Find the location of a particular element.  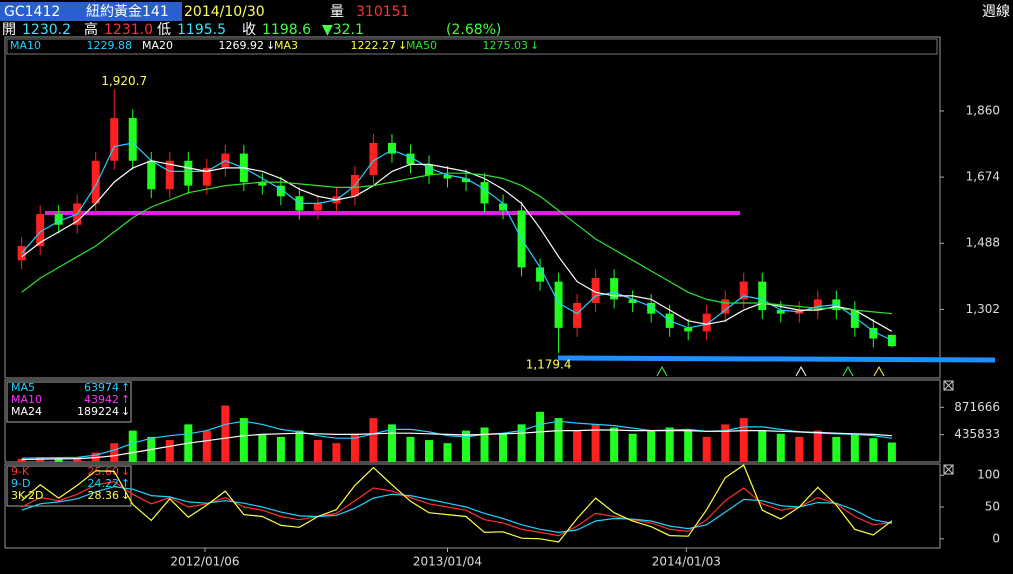

y-tick-label: 1,302 is located at coordinates (983, 309).